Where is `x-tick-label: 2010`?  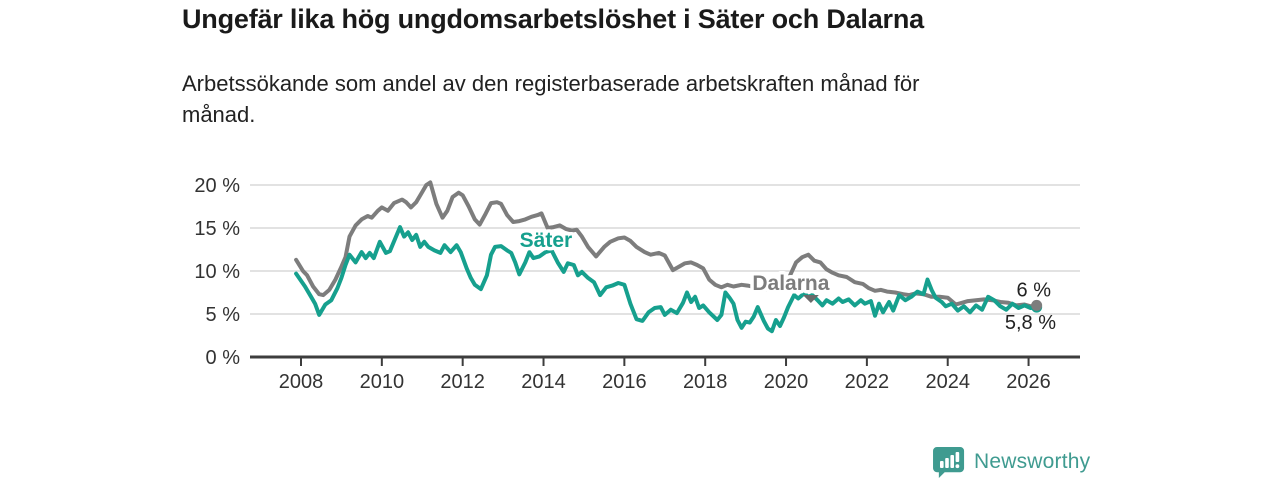 x-tick-label: 2010 is located at coordinates (382, 382).